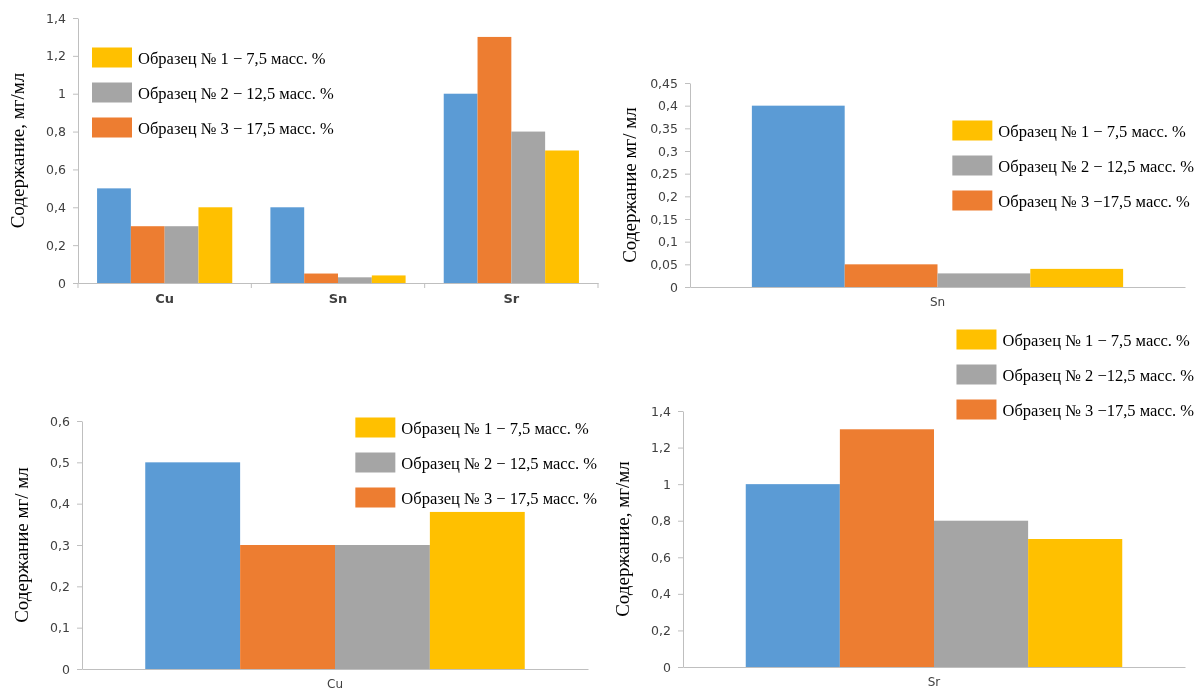 Image resolution: width=1197 pixels, height=693 pixels. Describe the element at coordinates (664, 83) in the screenshot. I see `y-tick-label: 0,45` at that location.